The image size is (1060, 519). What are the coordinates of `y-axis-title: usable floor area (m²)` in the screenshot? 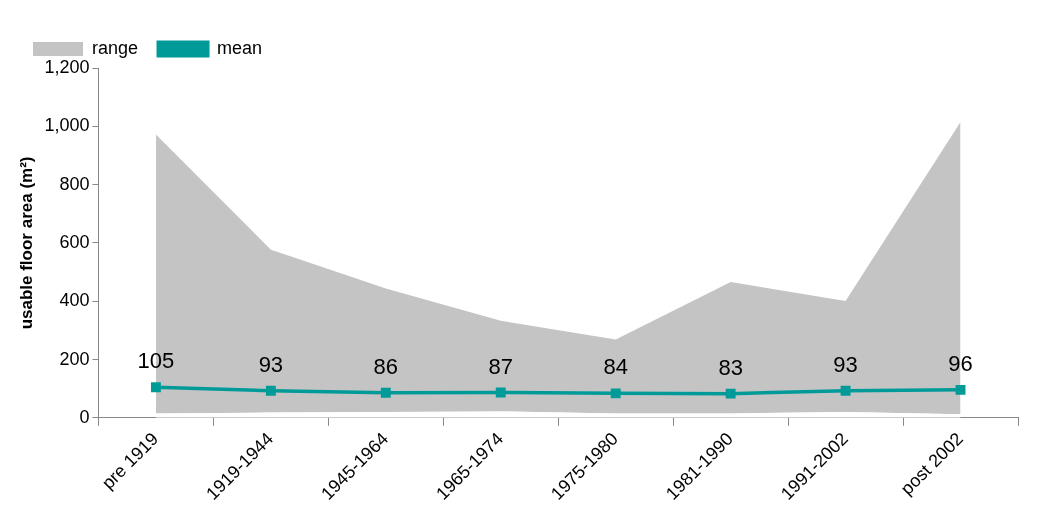 It's located at (26, 243).